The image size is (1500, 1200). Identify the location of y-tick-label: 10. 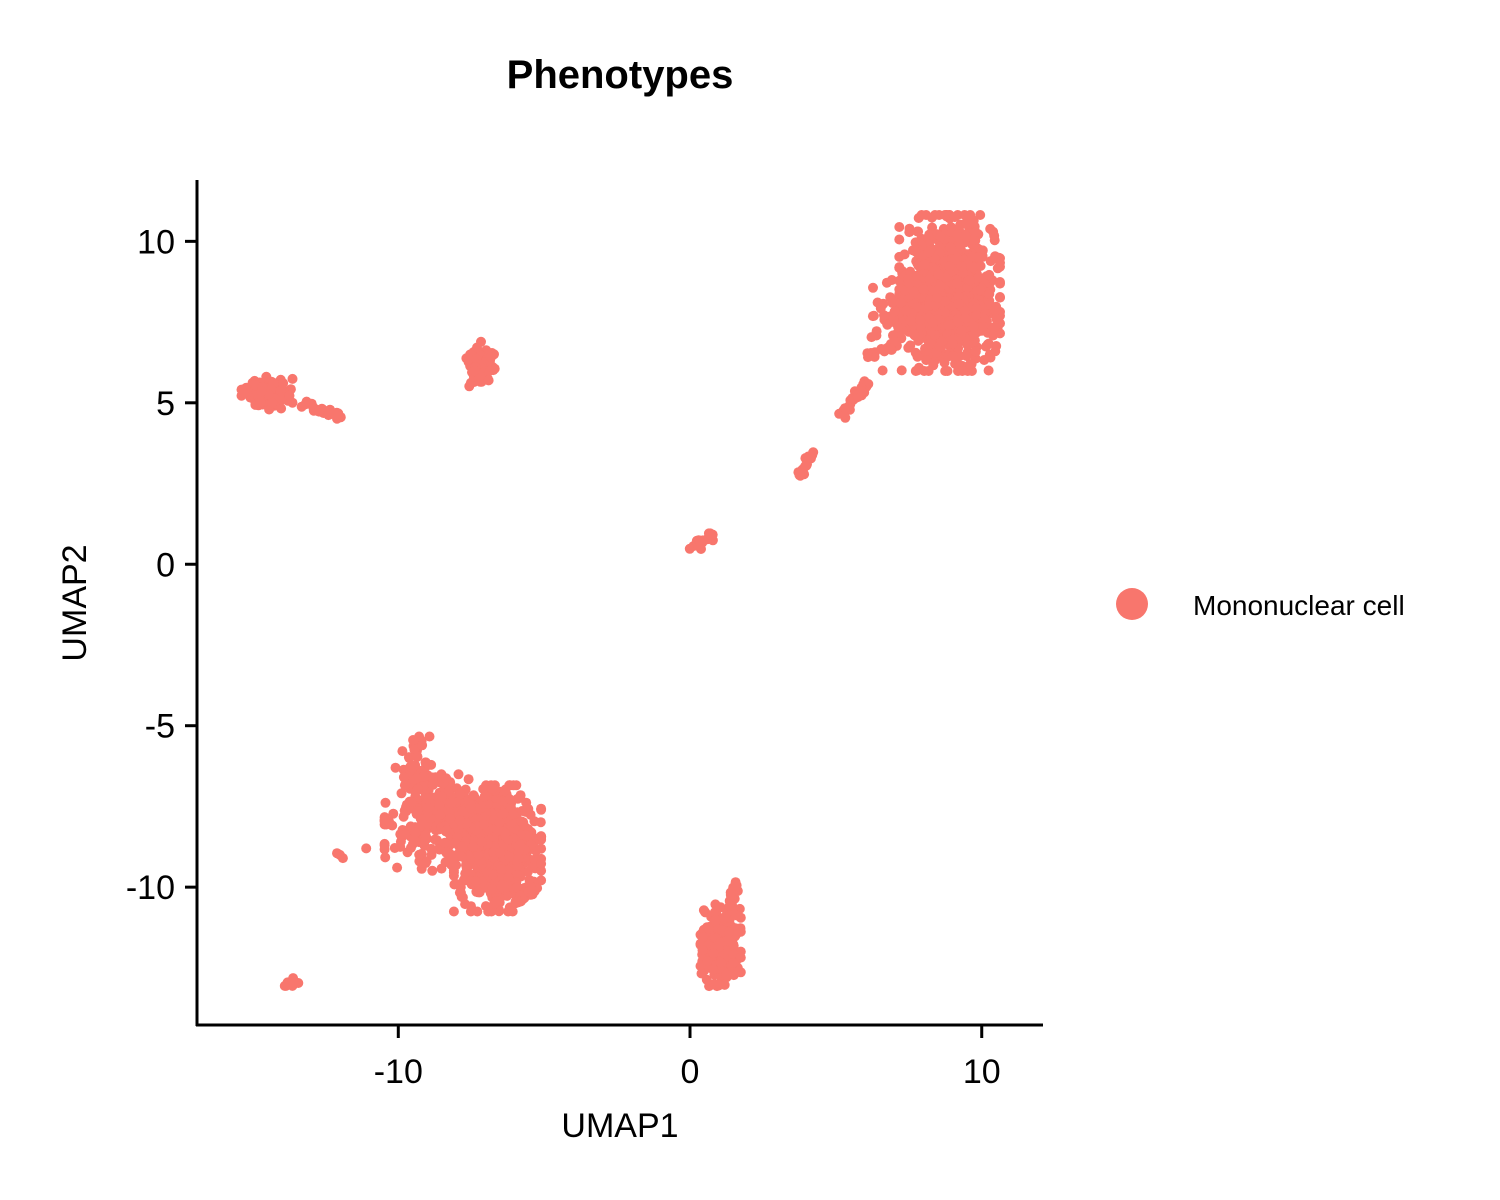
(156, 242).